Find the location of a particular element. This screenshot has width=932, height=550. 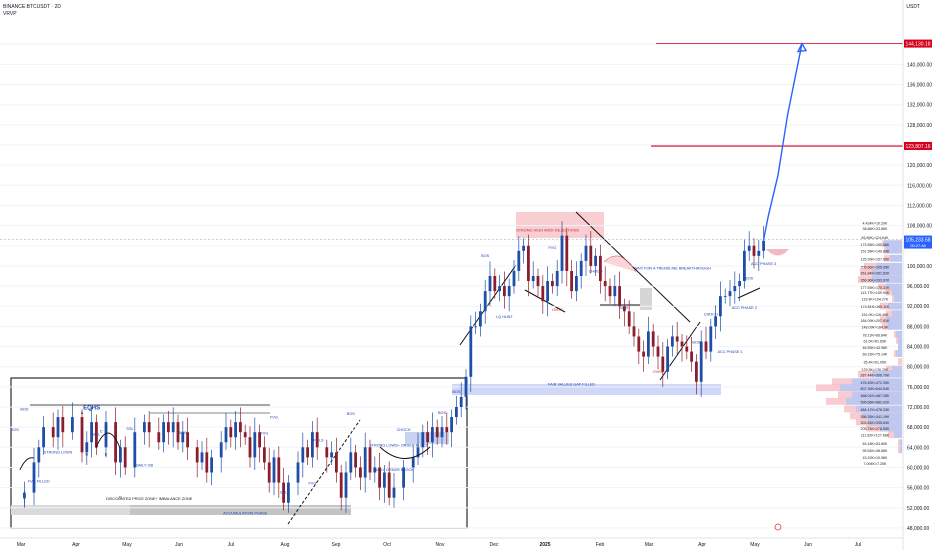

chart-annotation: FVG is located at coordinates (552, 248).